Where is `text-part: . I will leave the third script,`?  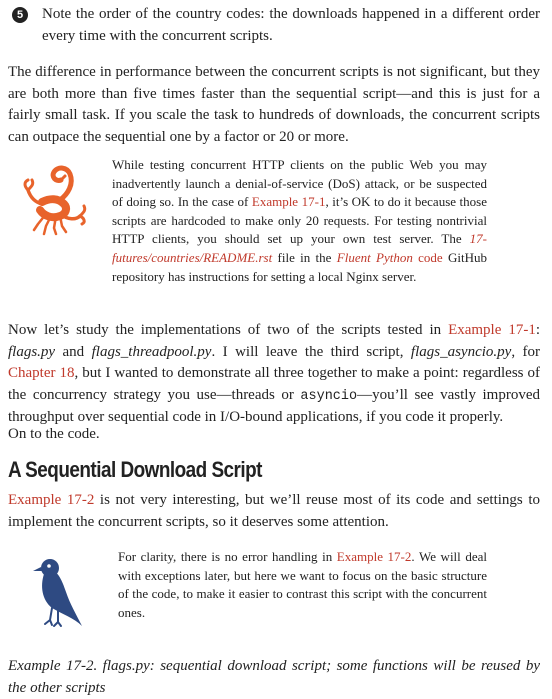
text-part: . I will leave the third script, is located at coordinates (311, 351).